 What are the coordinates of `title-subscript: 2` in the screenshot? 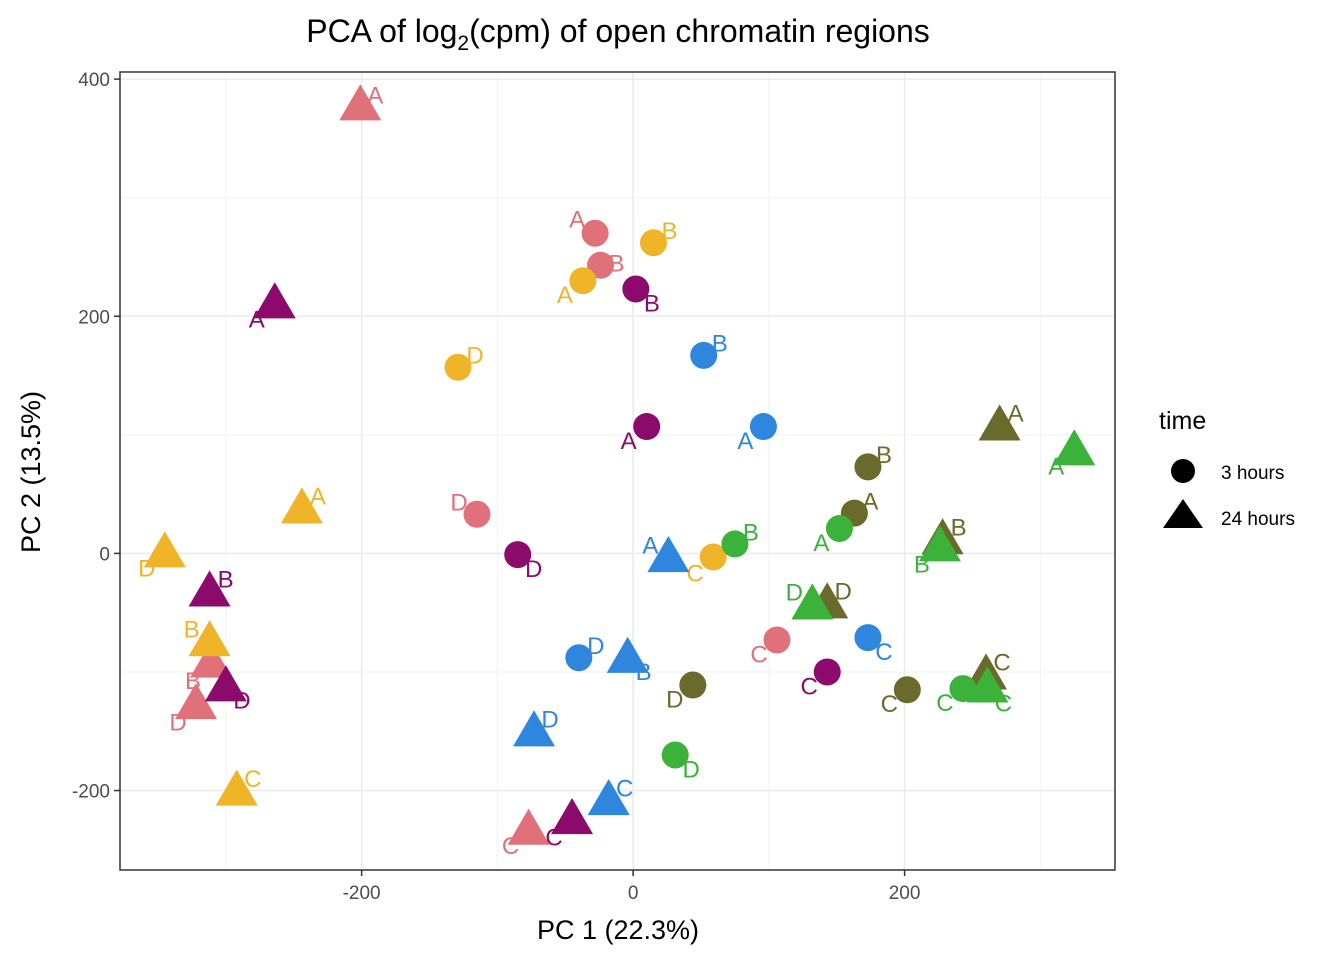 It's located at (463, 43).